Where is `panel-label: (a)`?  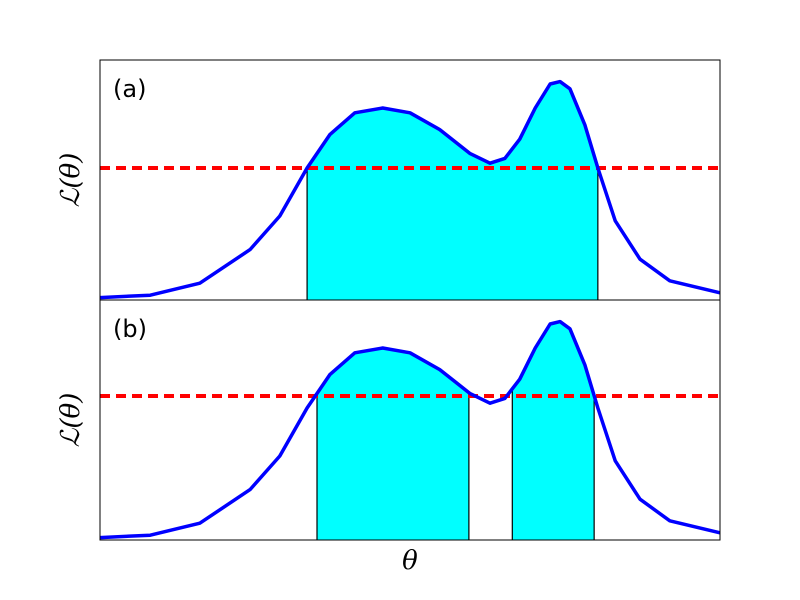 panel-label: (a) is located at coordinates (129, 89).